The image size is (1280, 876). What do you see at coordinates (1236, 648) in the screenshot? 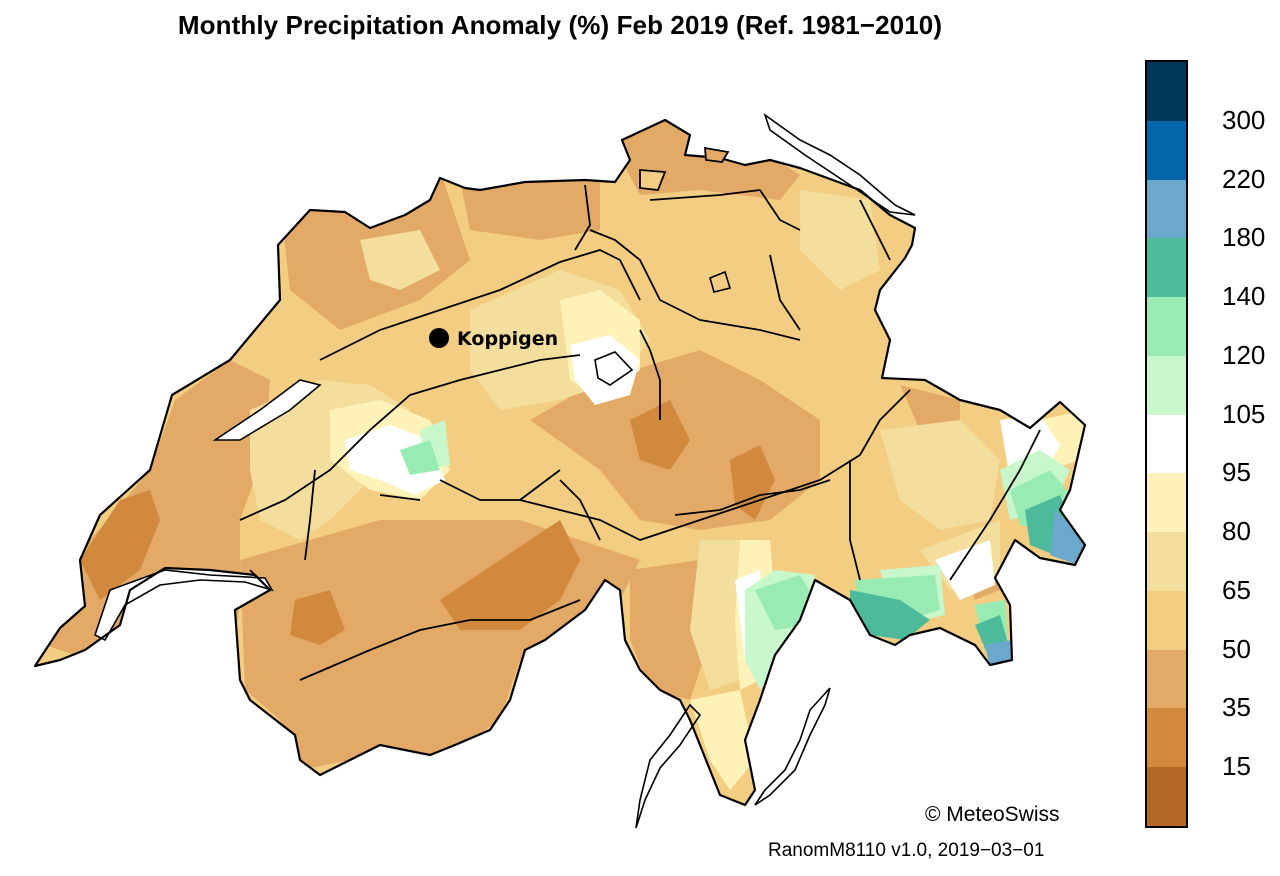
I see `colorbar-tick-label: 50` at bounding box center [1236, 648].